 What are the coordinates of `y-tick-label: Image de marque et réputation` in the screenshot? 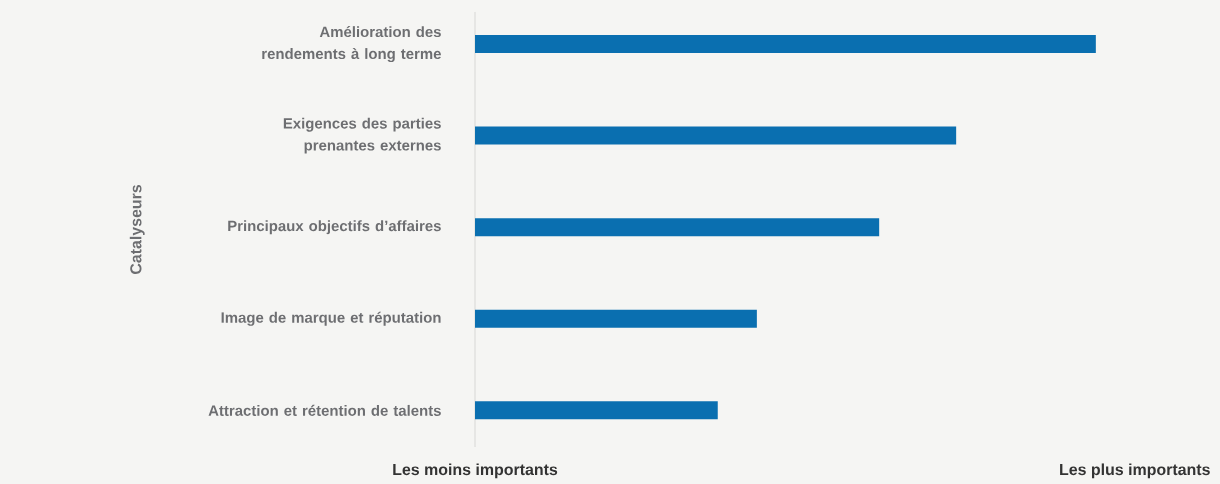 It's located at (331, 318).